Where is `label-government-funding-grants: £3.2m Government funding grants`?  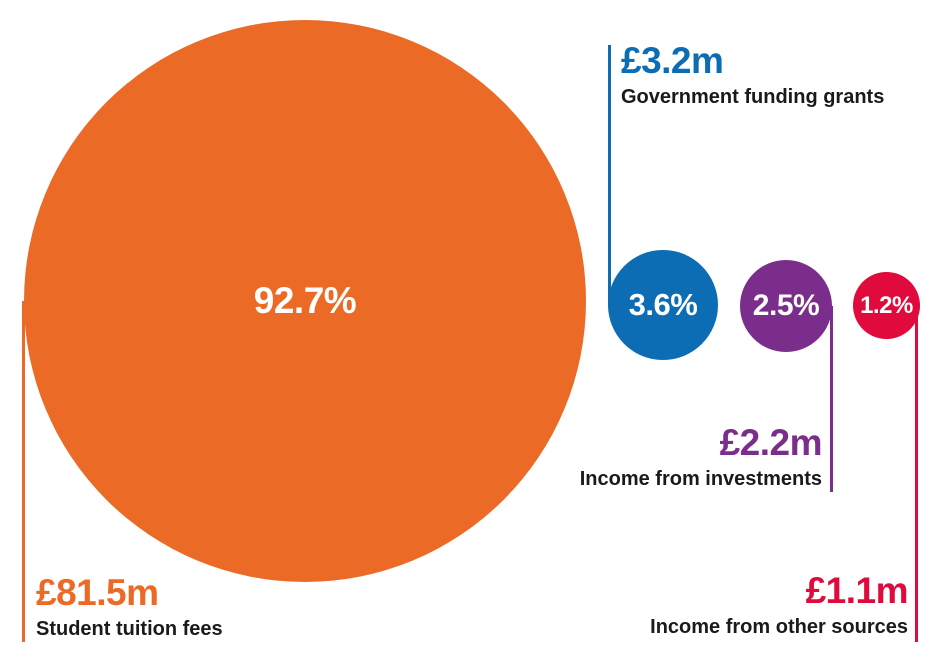 label-government-funding-grants: £3.2m Government funding grants is located at coordinates (752, 75).